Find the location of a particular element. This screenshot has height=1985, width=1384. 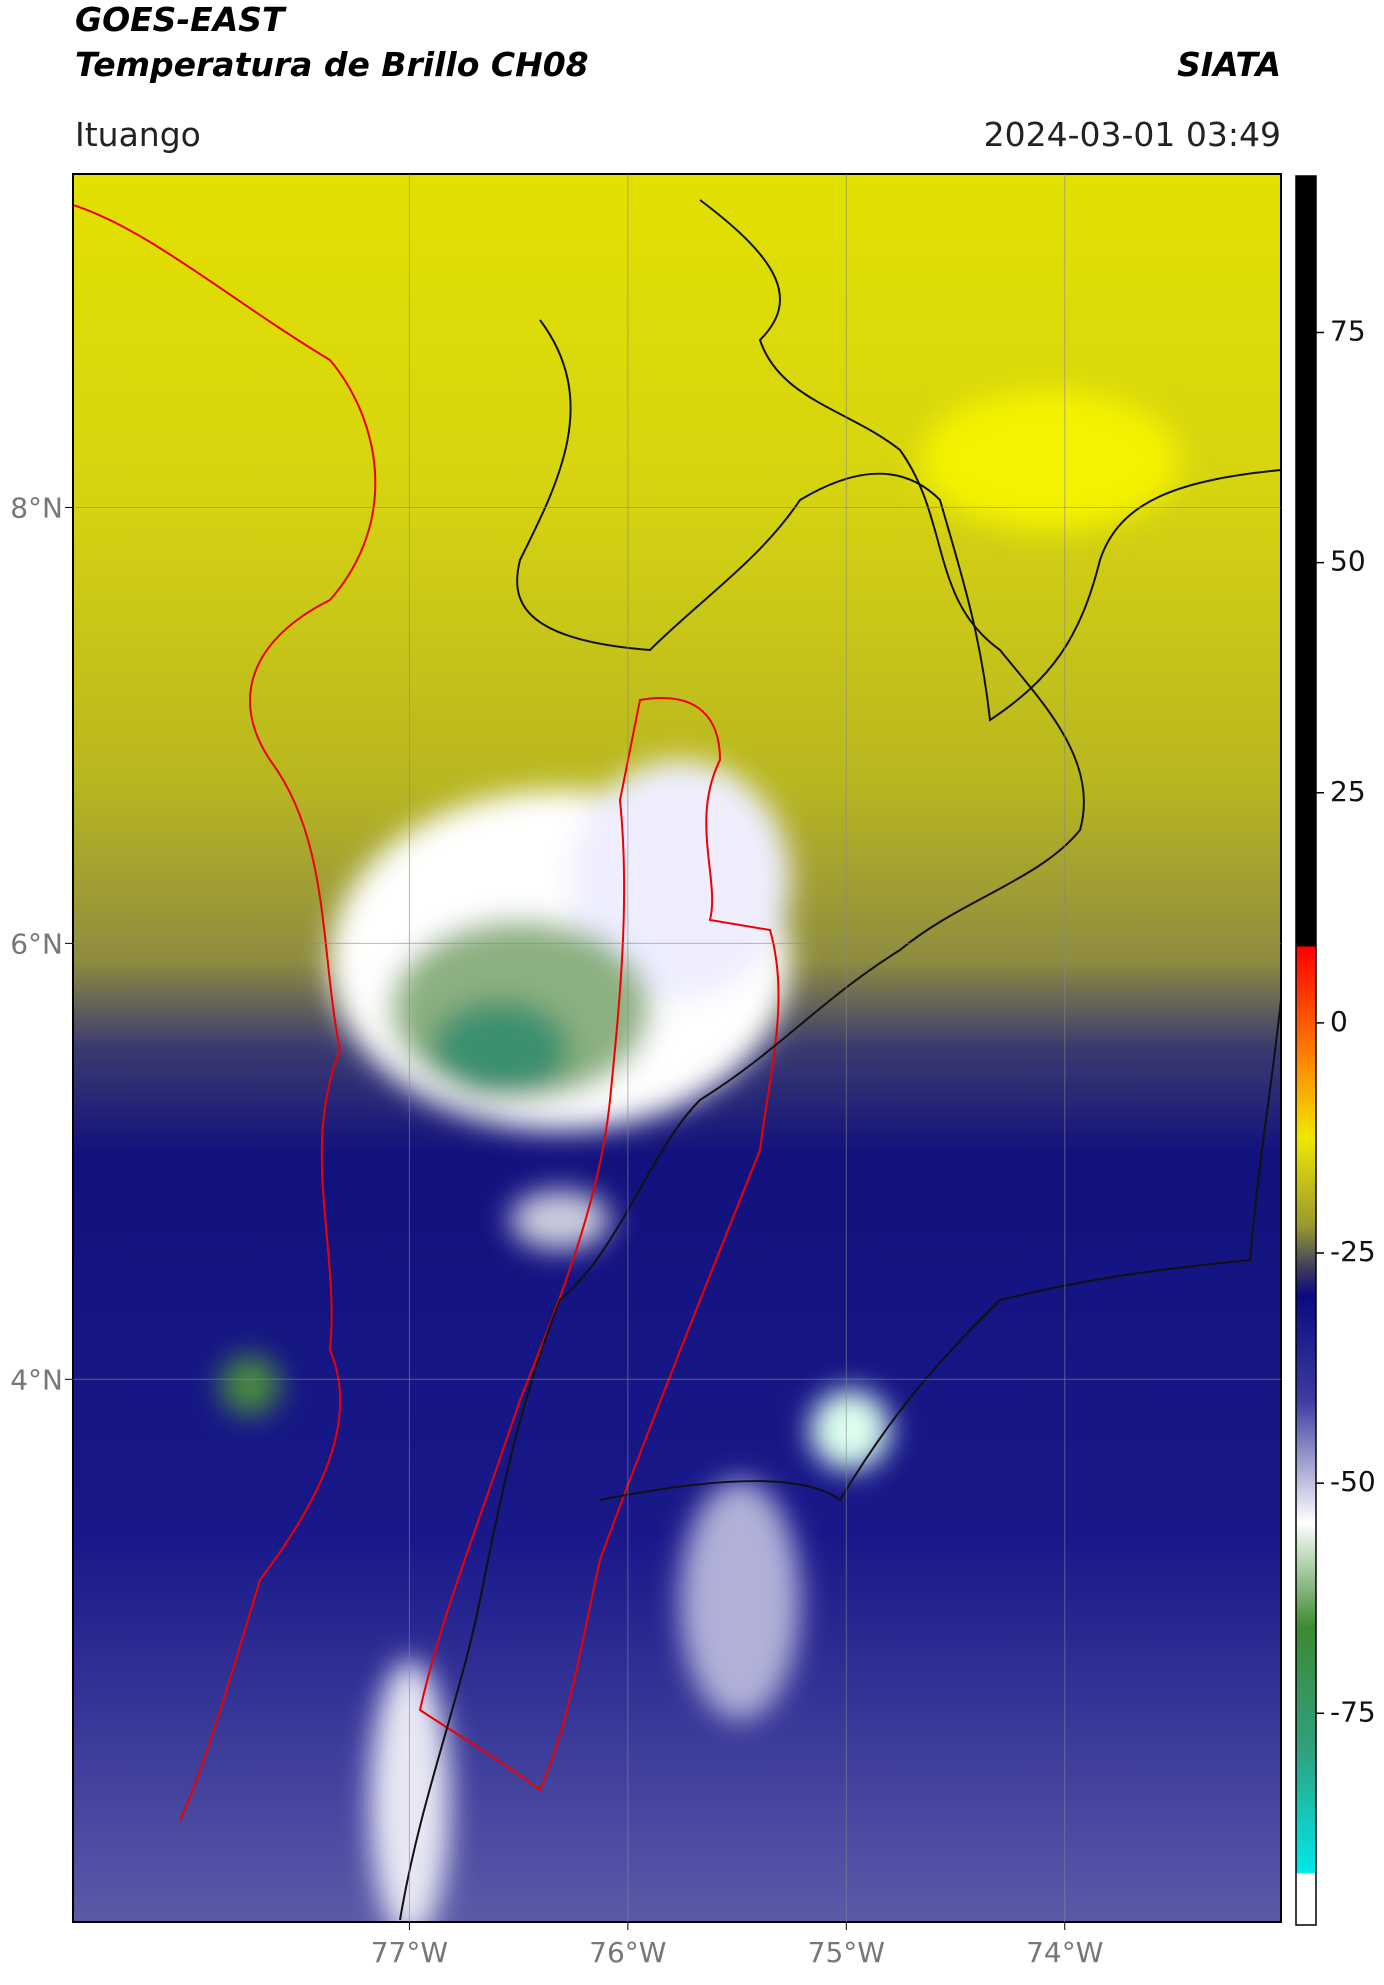

datetime: 2024-03-01 03:49 is located at coordinates (1132, 134).